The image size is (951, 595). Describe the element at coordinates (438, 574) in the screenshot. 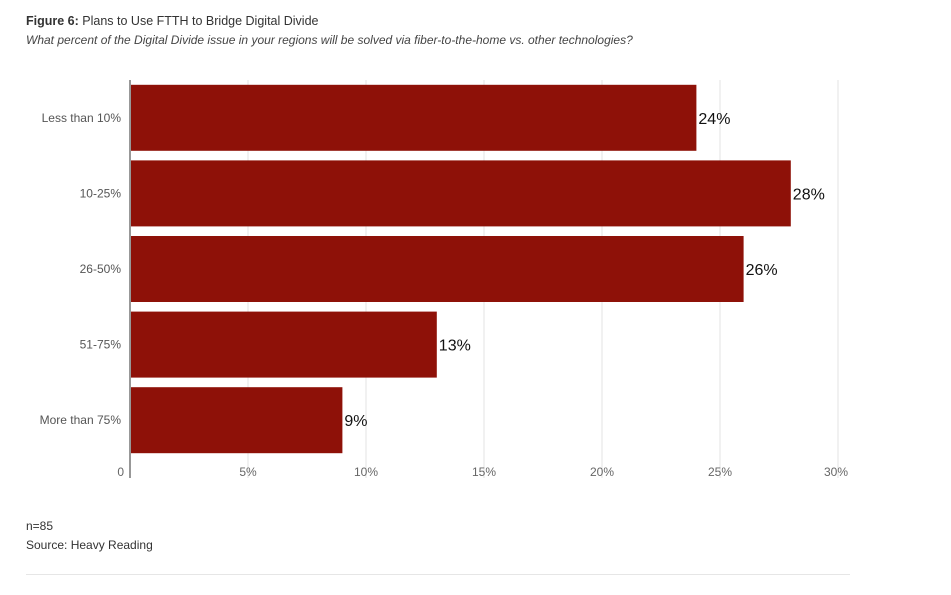

I see `footer-divider` at that location.